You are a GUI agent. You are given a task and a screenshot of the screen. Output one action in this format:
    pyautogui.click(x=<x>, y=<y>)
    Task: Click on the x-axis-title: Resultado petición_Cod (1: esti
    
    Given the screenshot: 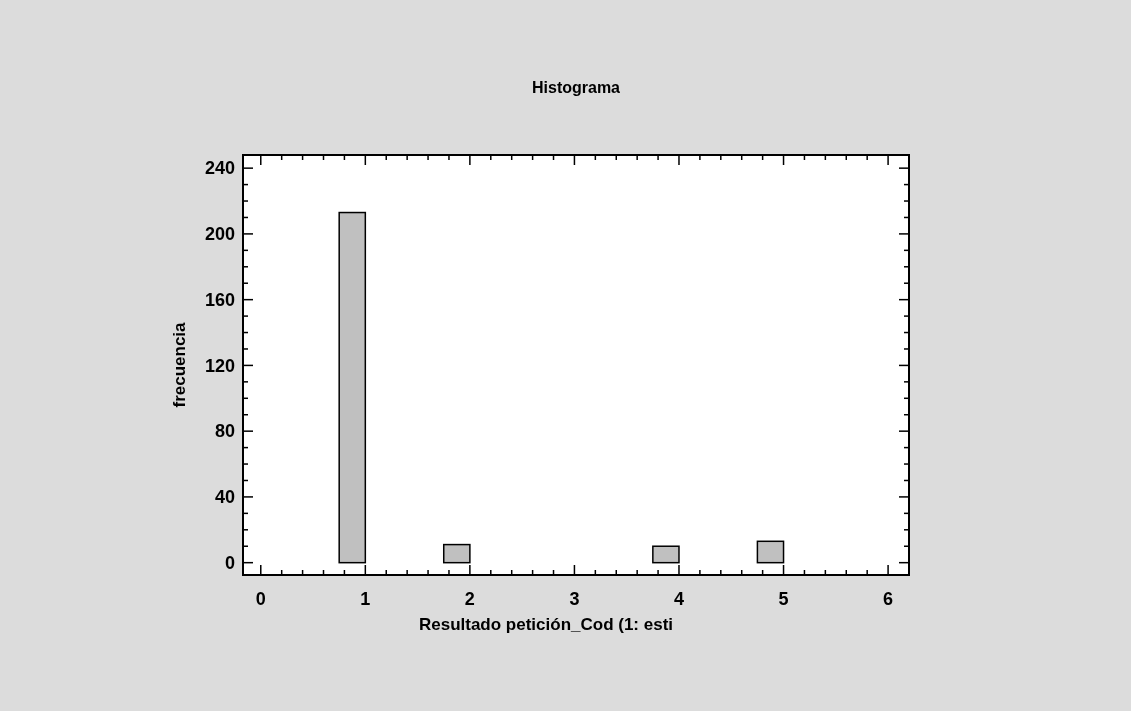 What is the action you would take?
    pyautogui.click(x=546, y=624)
    